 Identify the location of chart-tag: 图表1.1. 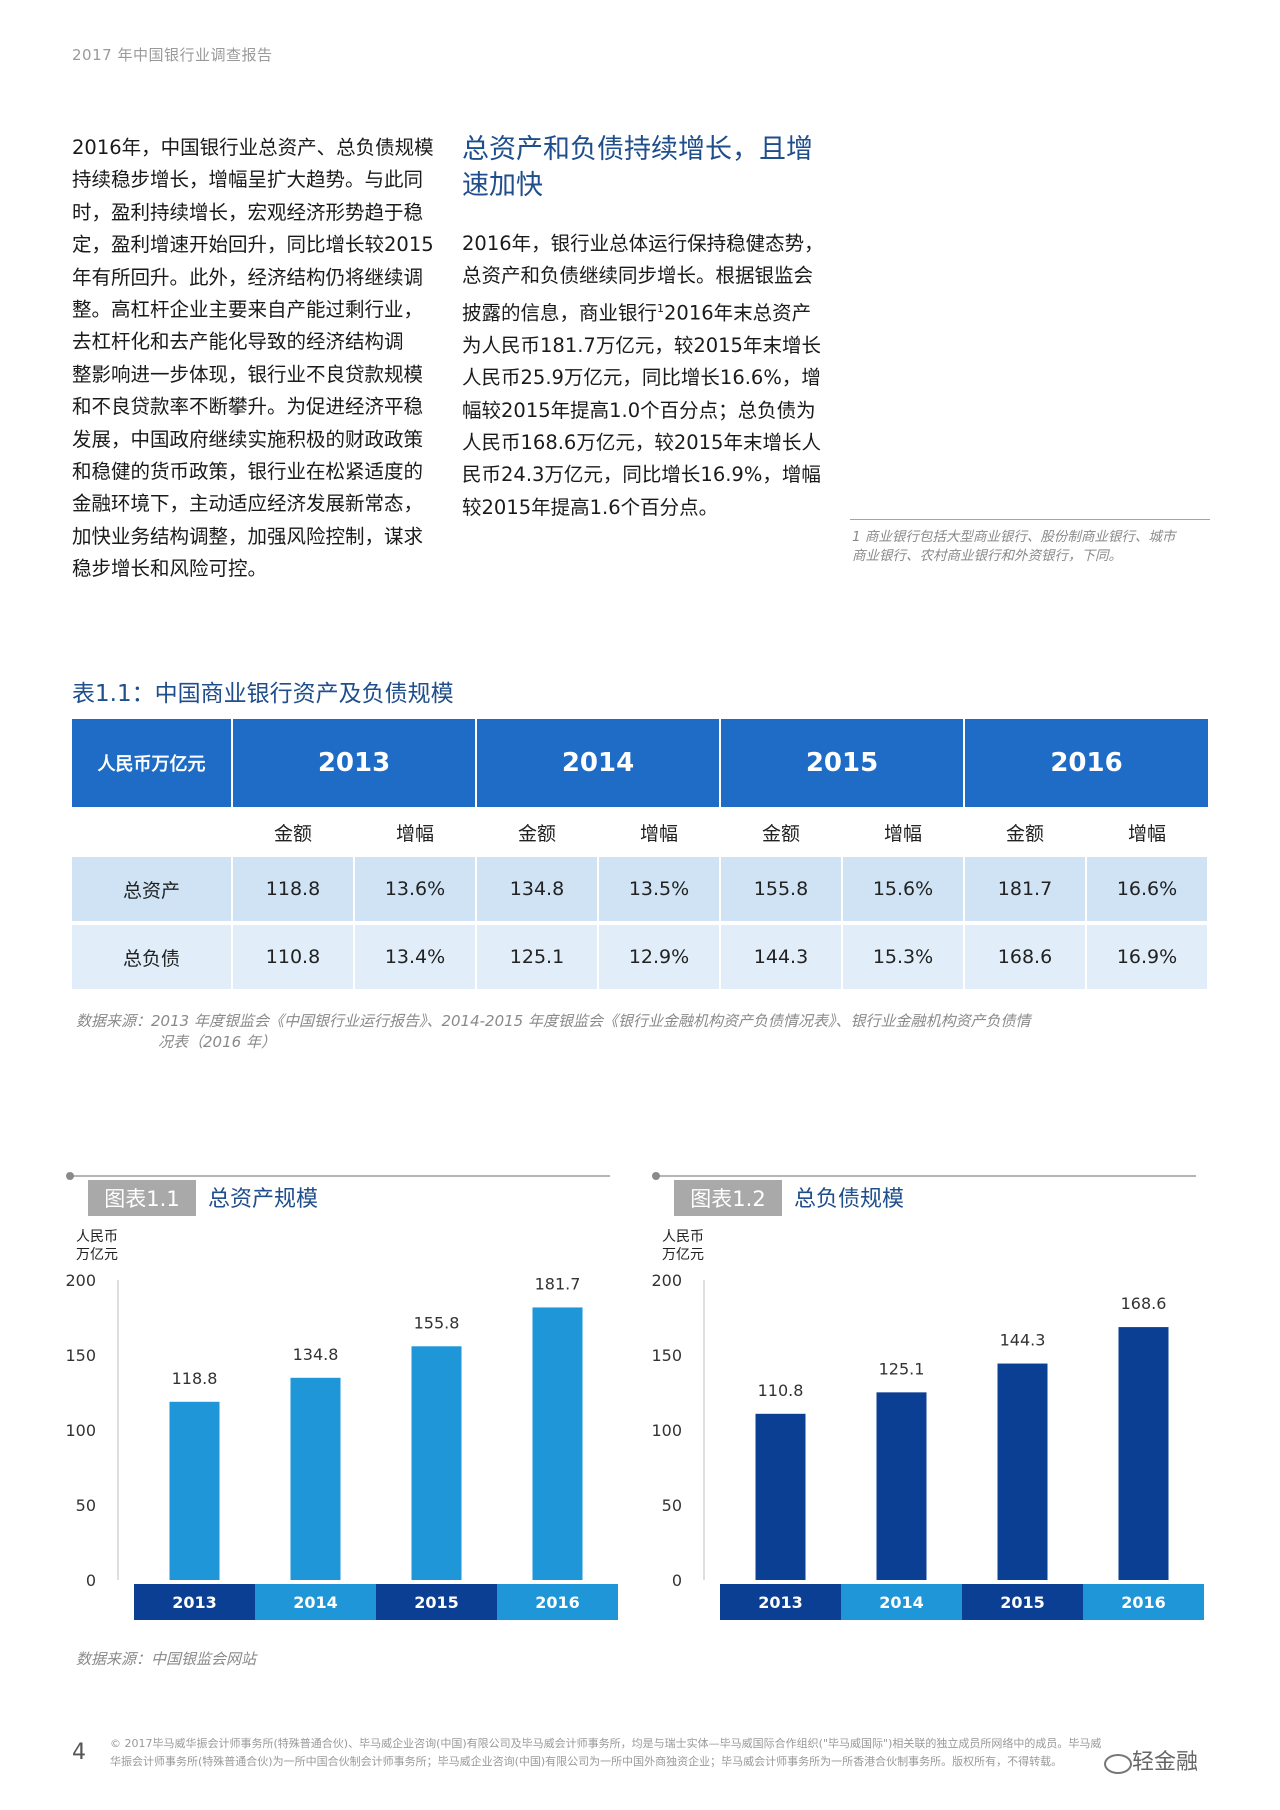
(141, 1199).